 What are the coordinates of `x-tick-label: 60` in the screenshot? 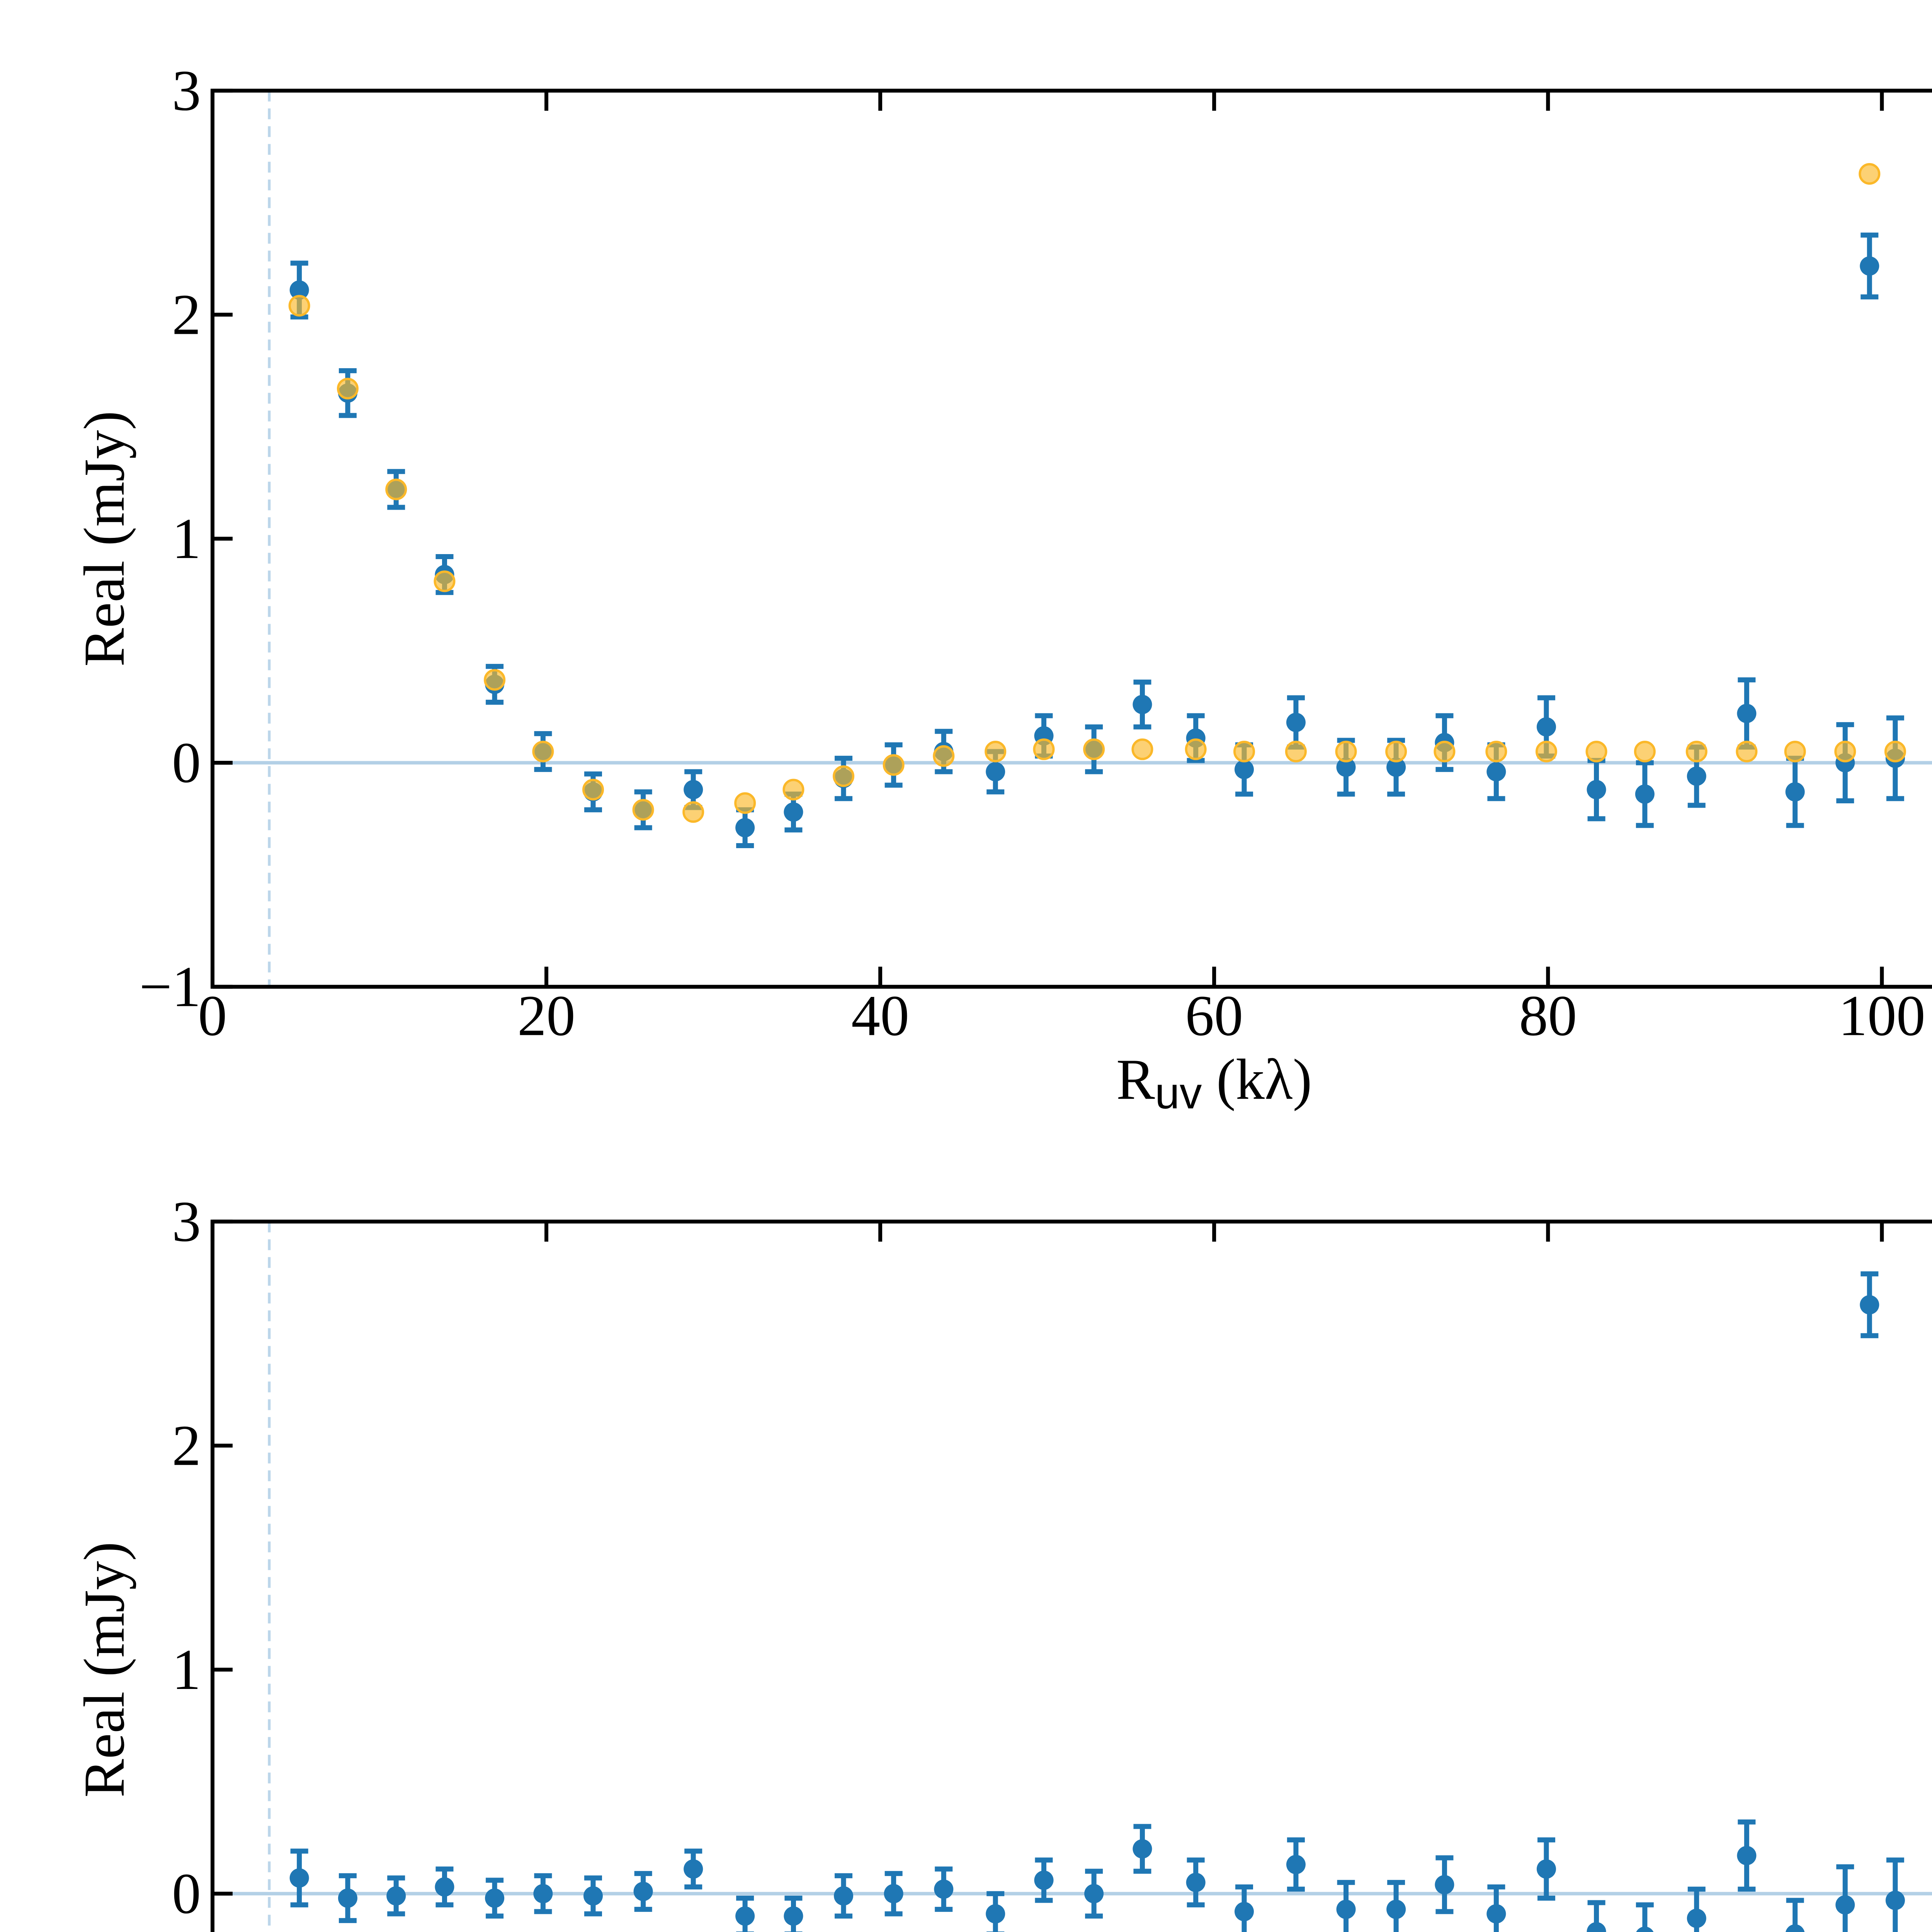 It's located at (1214, 1016).